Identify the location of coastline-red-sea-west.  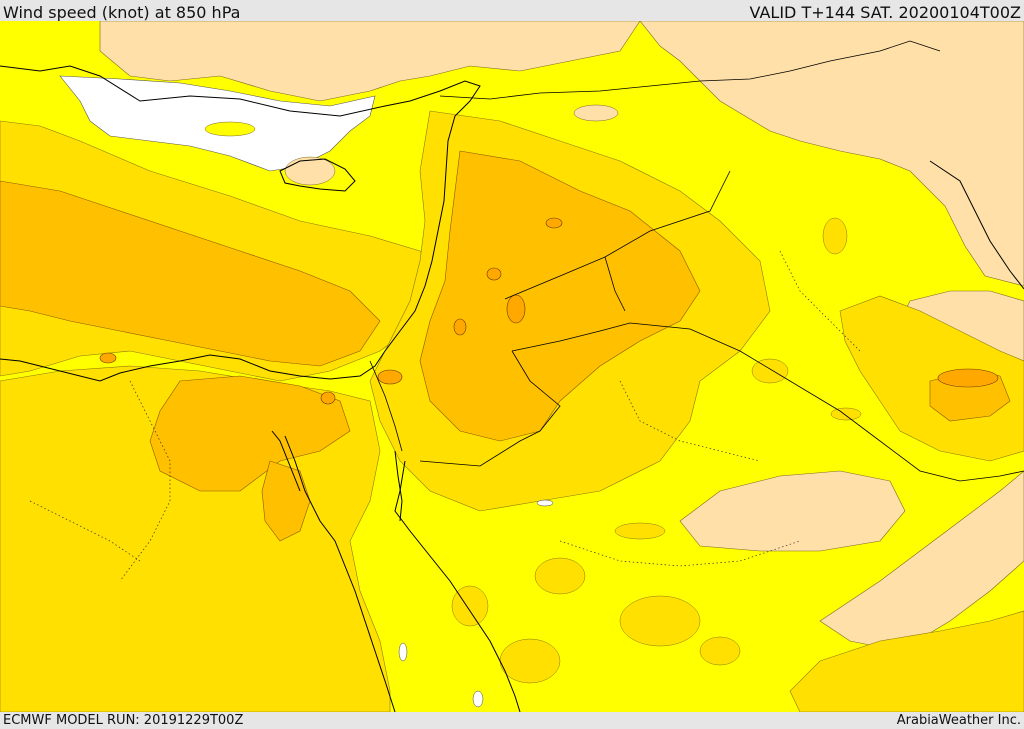
(340, 573).